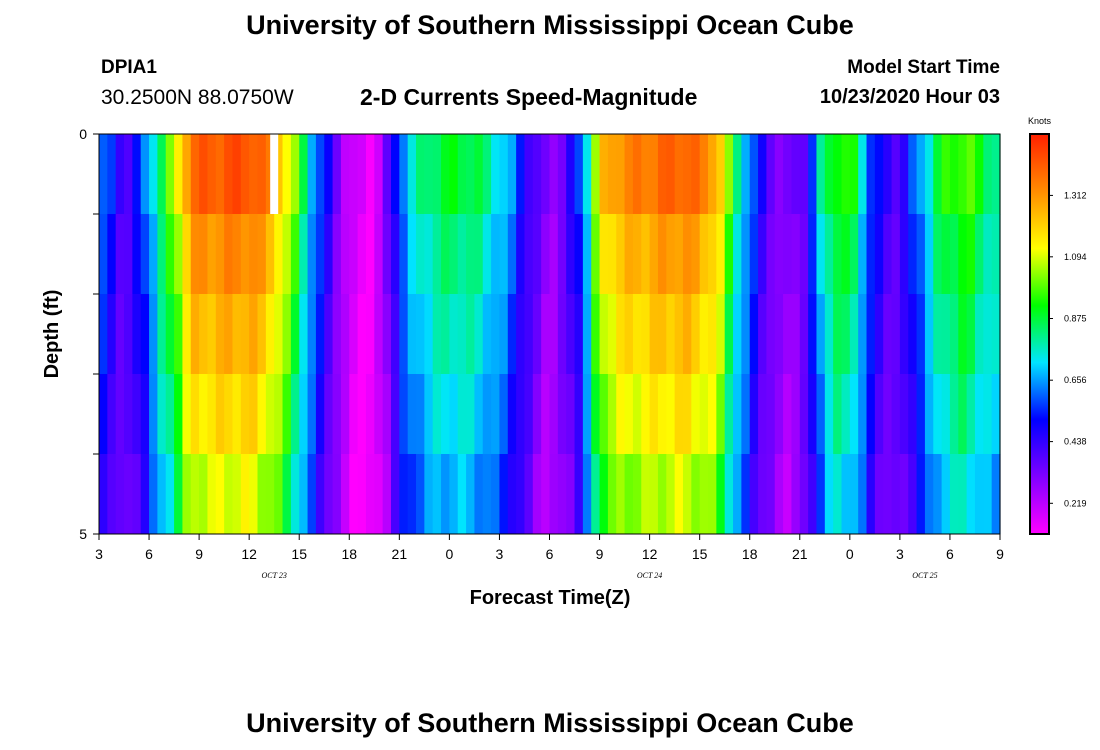 The image size is (1100, 750). Describe the element at coordinates (83, 534) in the screenshot. I see `y-tick-label: 5` at that location.